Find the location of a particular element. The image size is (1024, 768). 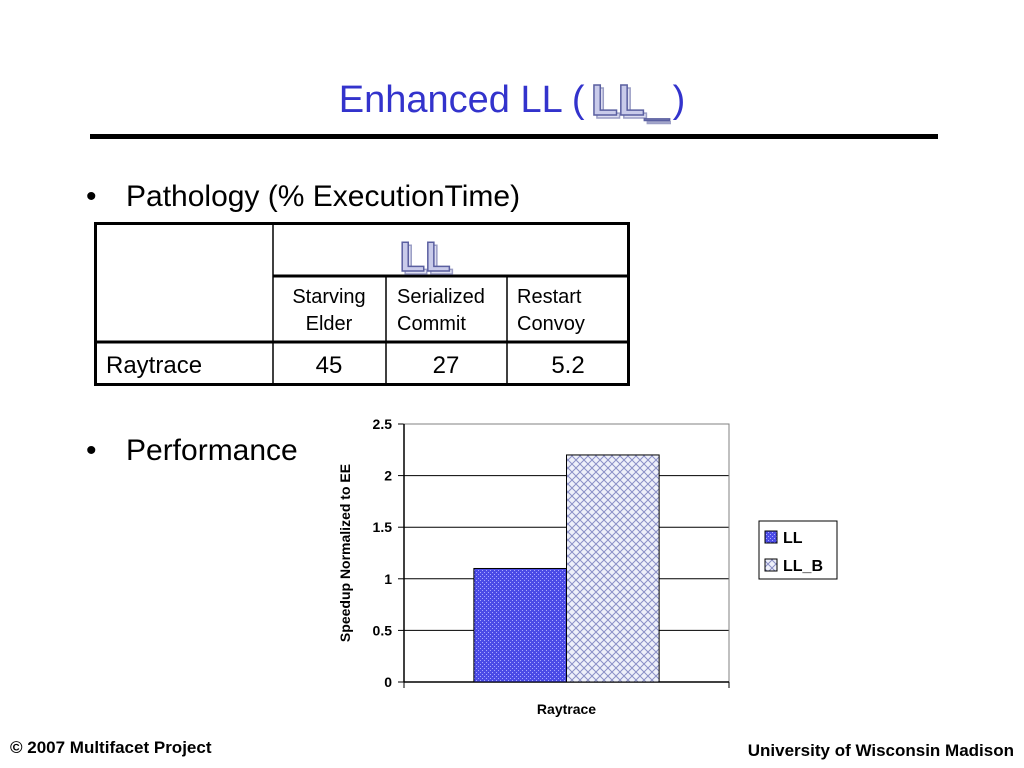

row-label-raytrace: Raytrace is located at coordinates (154, 365).